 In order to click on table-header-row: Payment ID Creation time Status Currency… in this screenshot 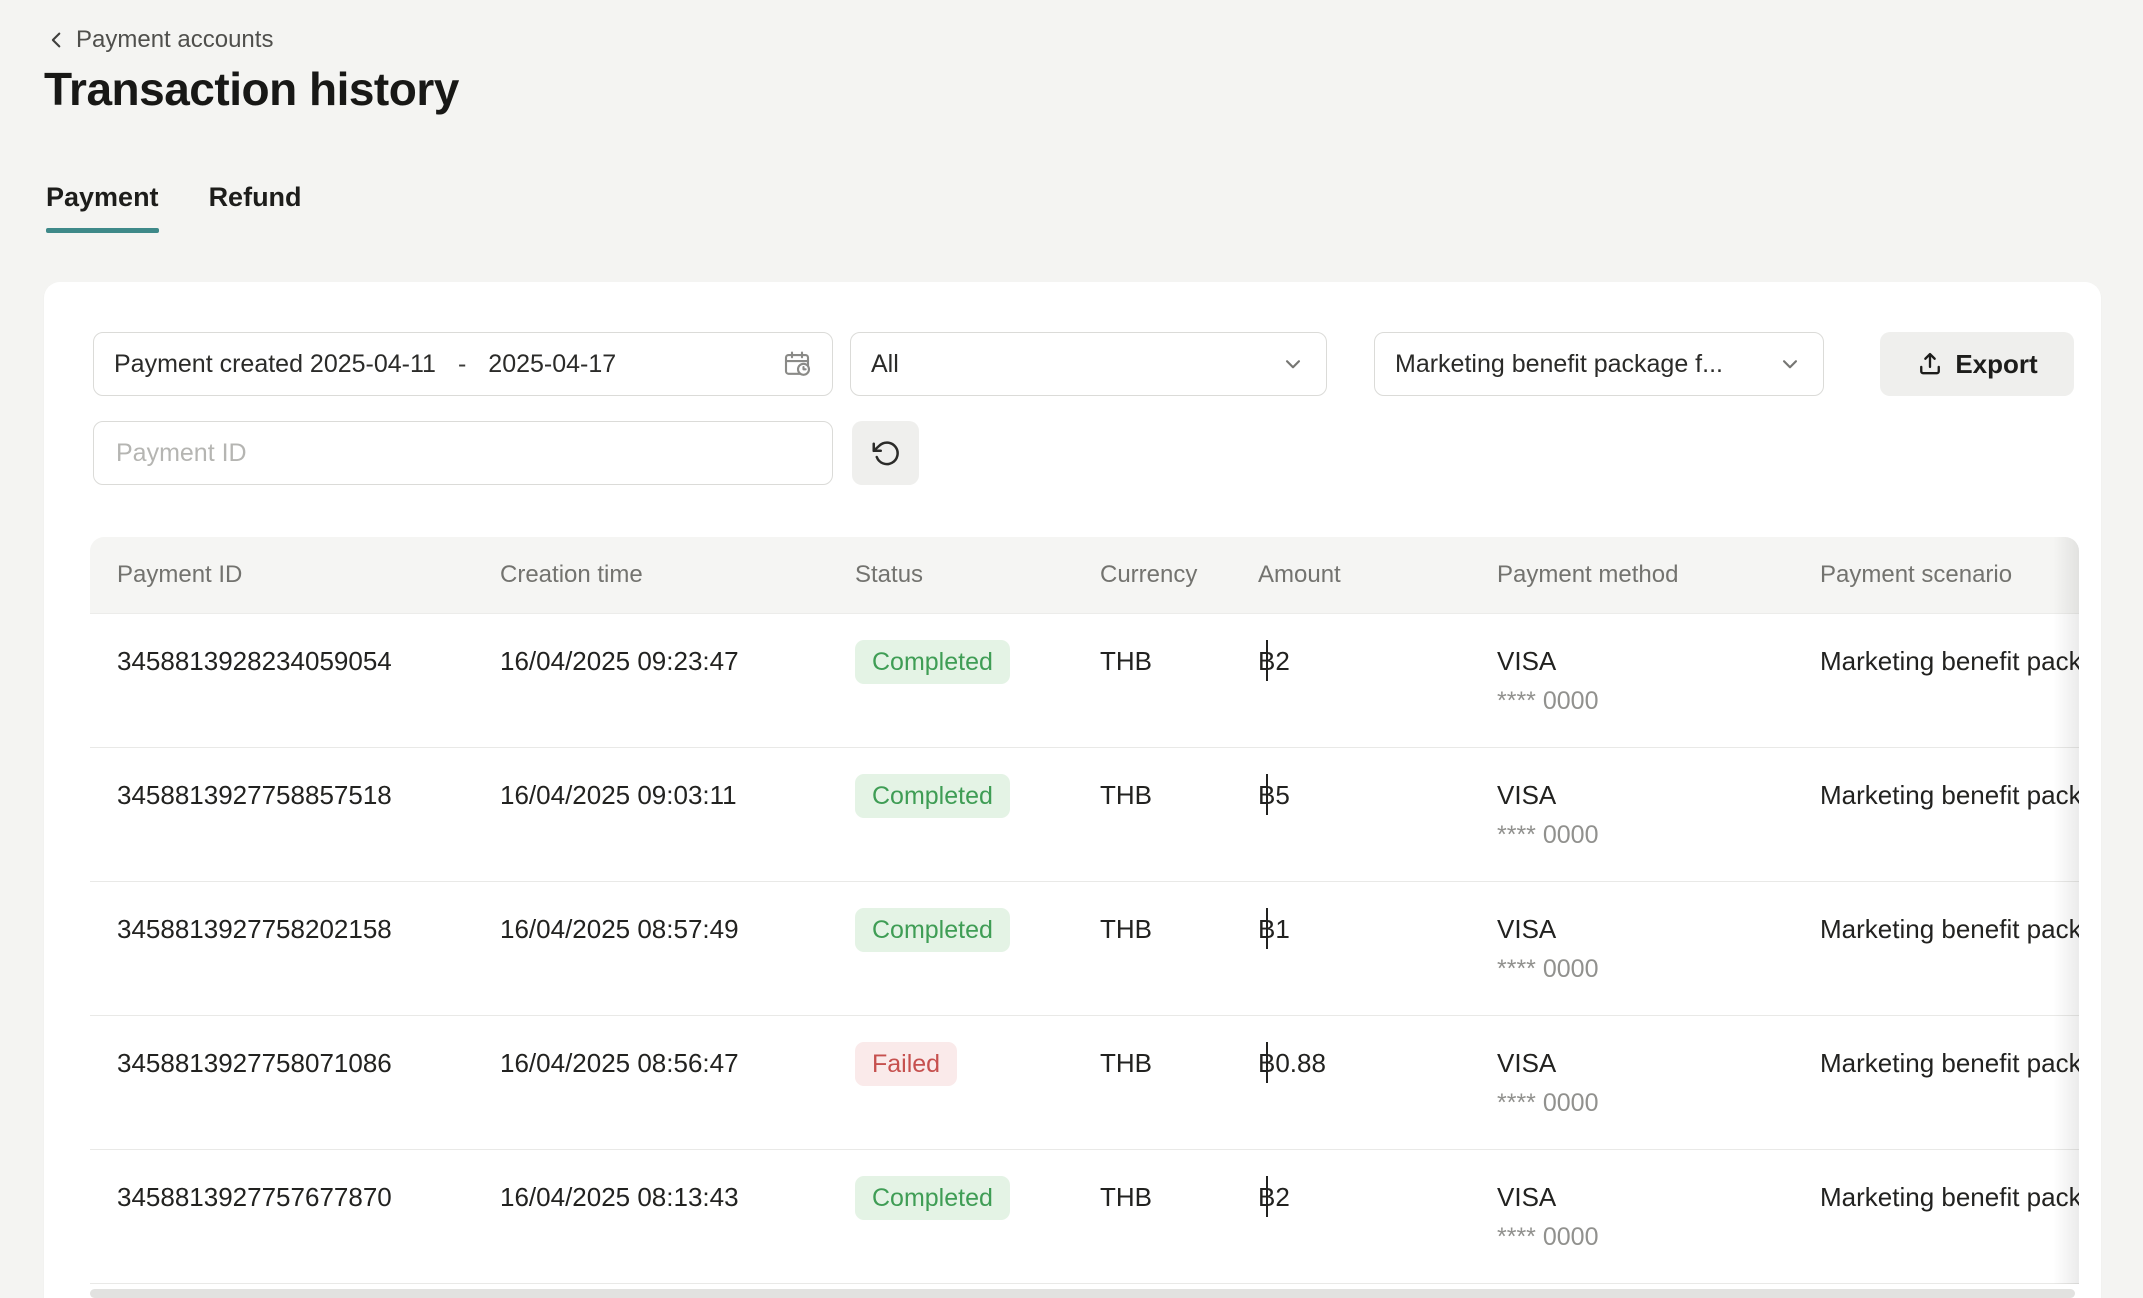, I will do `click(1084, 575)`.